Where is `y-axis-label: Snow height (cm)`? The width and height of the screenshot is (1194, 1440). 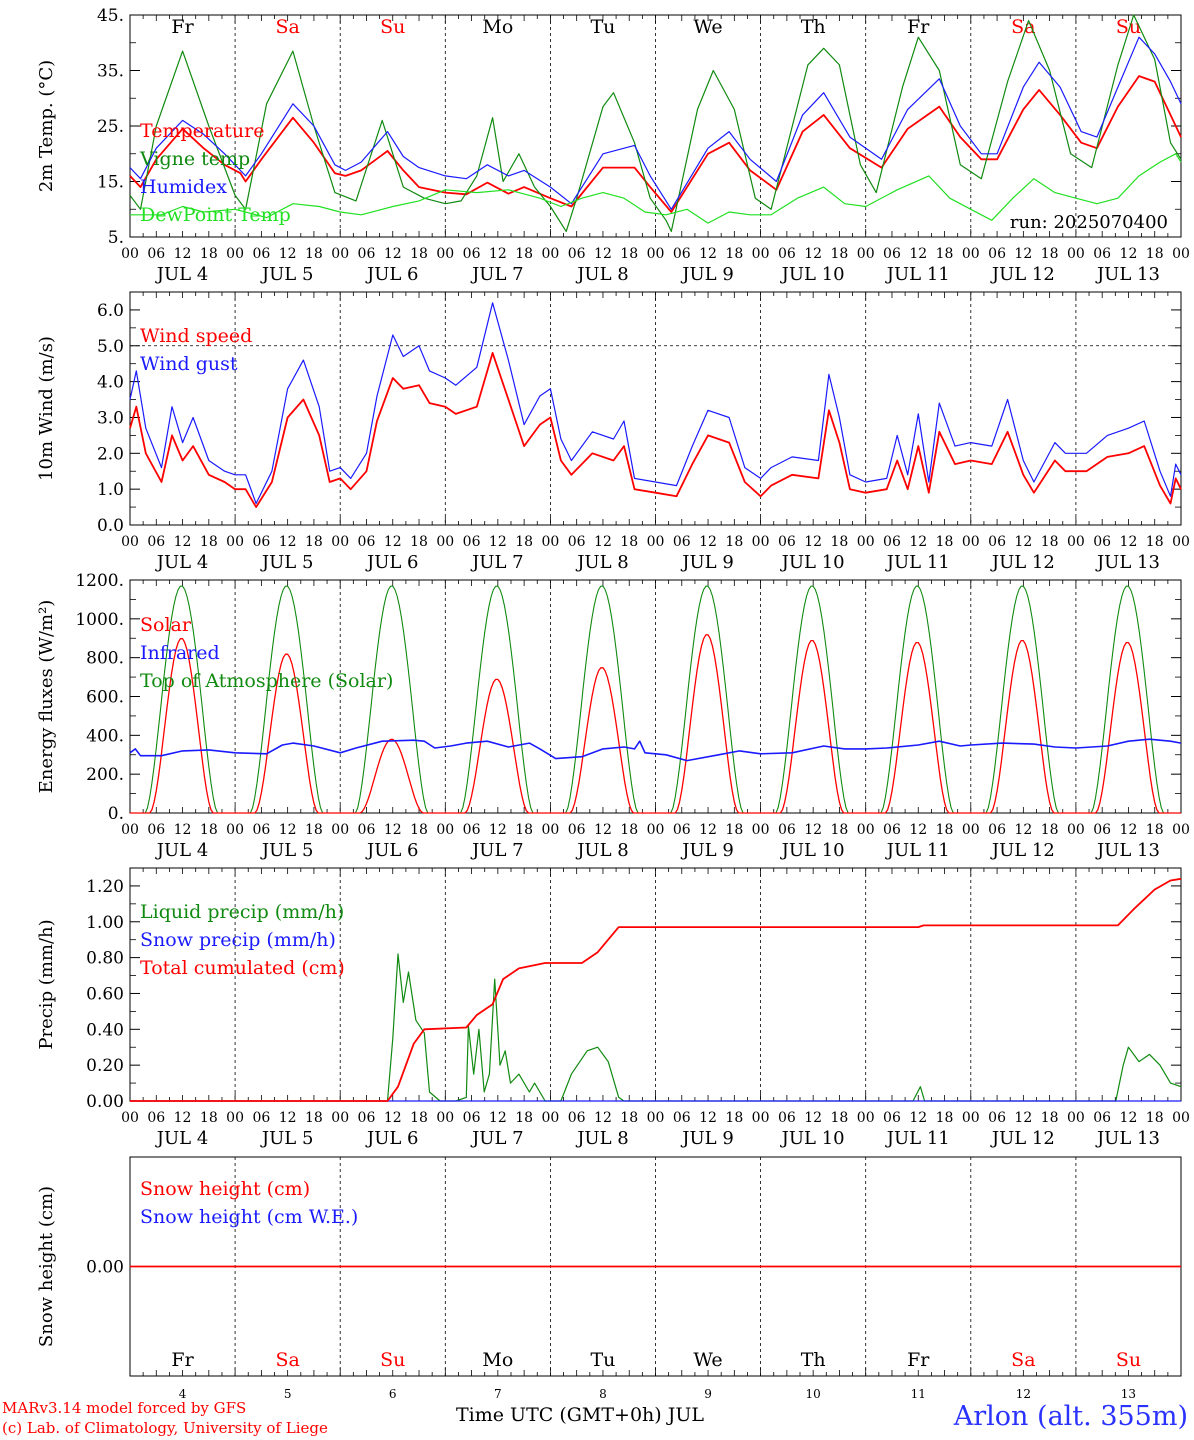
y-axis-label: Snow height (cm) is located at coordinates (46, 1266).